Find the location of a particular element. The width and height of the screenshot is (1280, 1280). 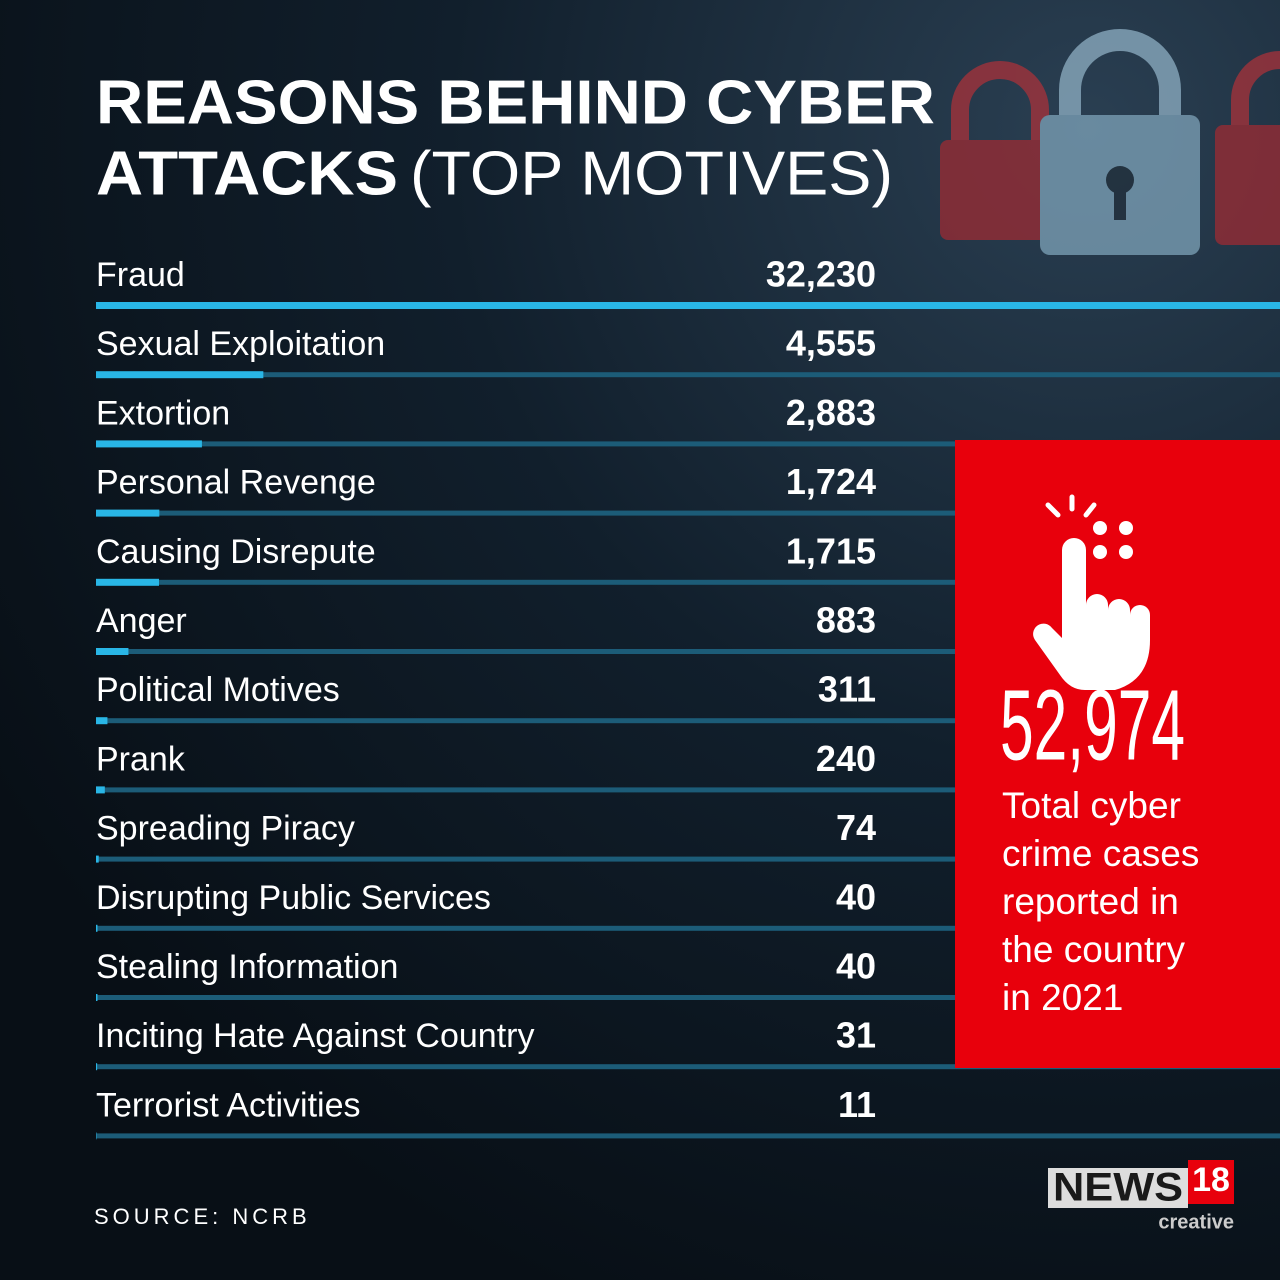

title: ATTACKS is located at coordinates (247, 173).